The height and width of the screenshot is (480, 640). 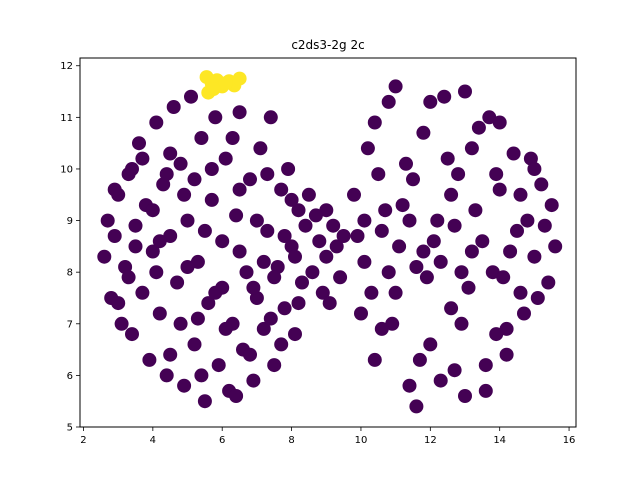 I want to click on x-tick-label: 14, so click(x=499, y=440).